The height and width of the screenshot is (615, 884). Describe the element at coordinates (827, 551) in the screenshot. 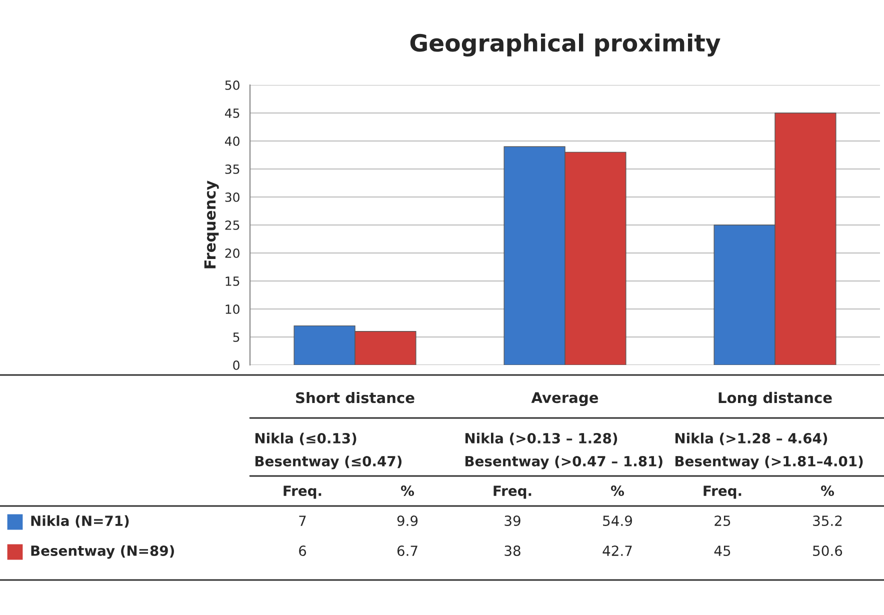

I see `text: 50.6` at that location.